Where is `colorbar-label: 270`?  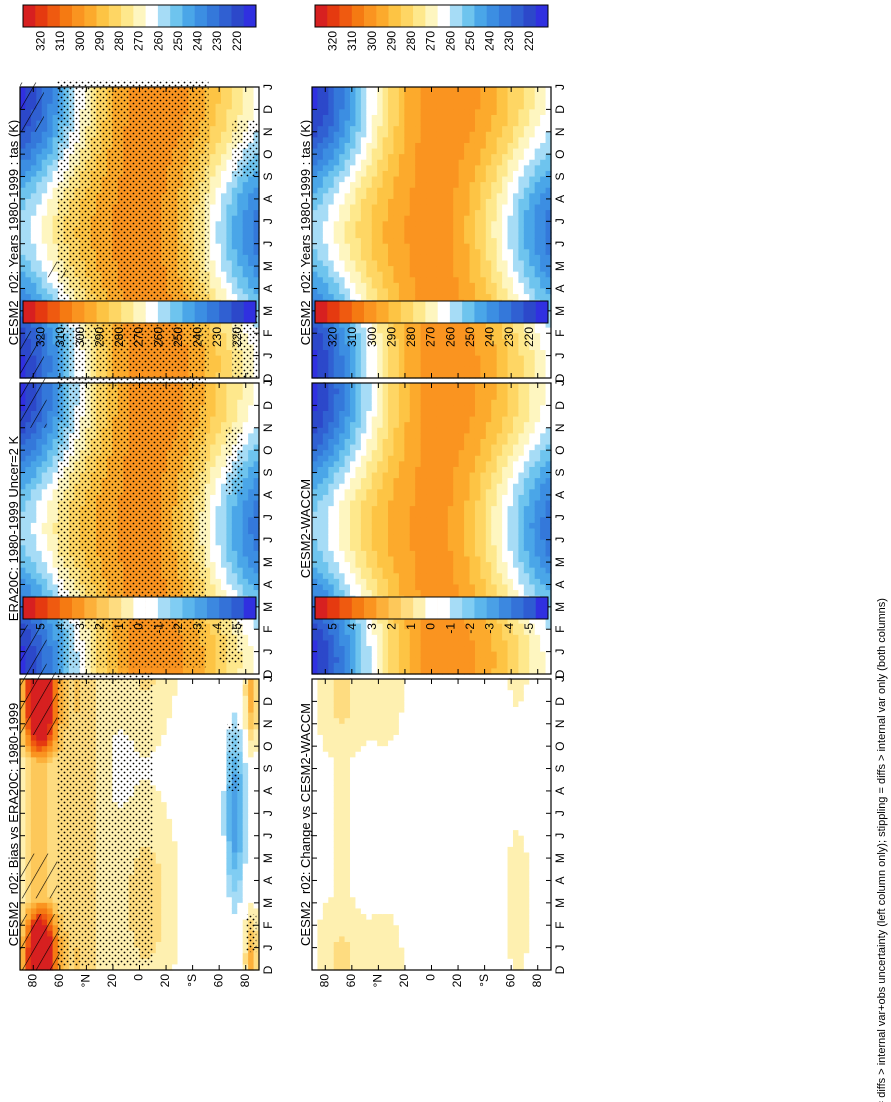 colorbar-label: 270 is located at coordinates (139, 41).